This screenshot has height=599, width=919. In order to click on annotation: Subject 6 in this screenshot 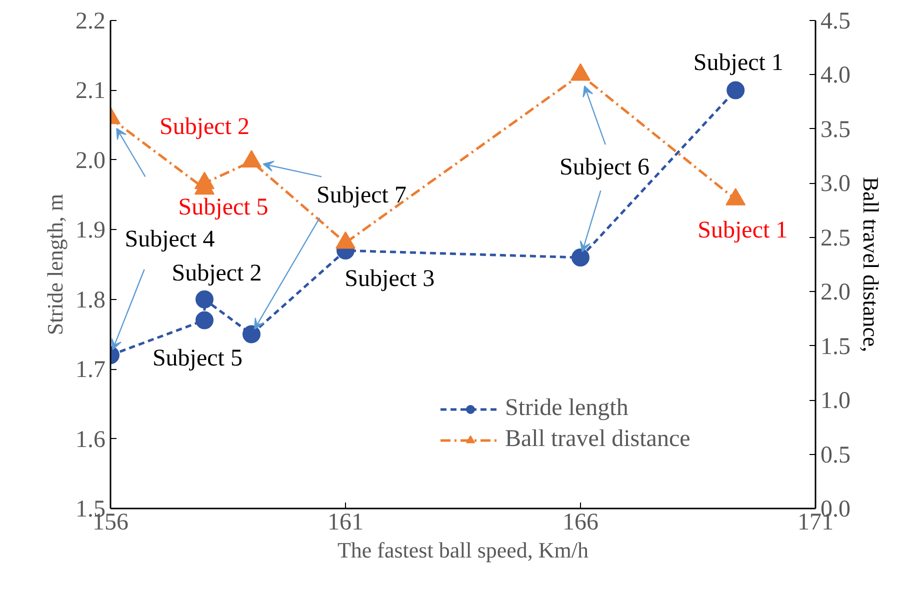, I will do `click(604, 167)`.